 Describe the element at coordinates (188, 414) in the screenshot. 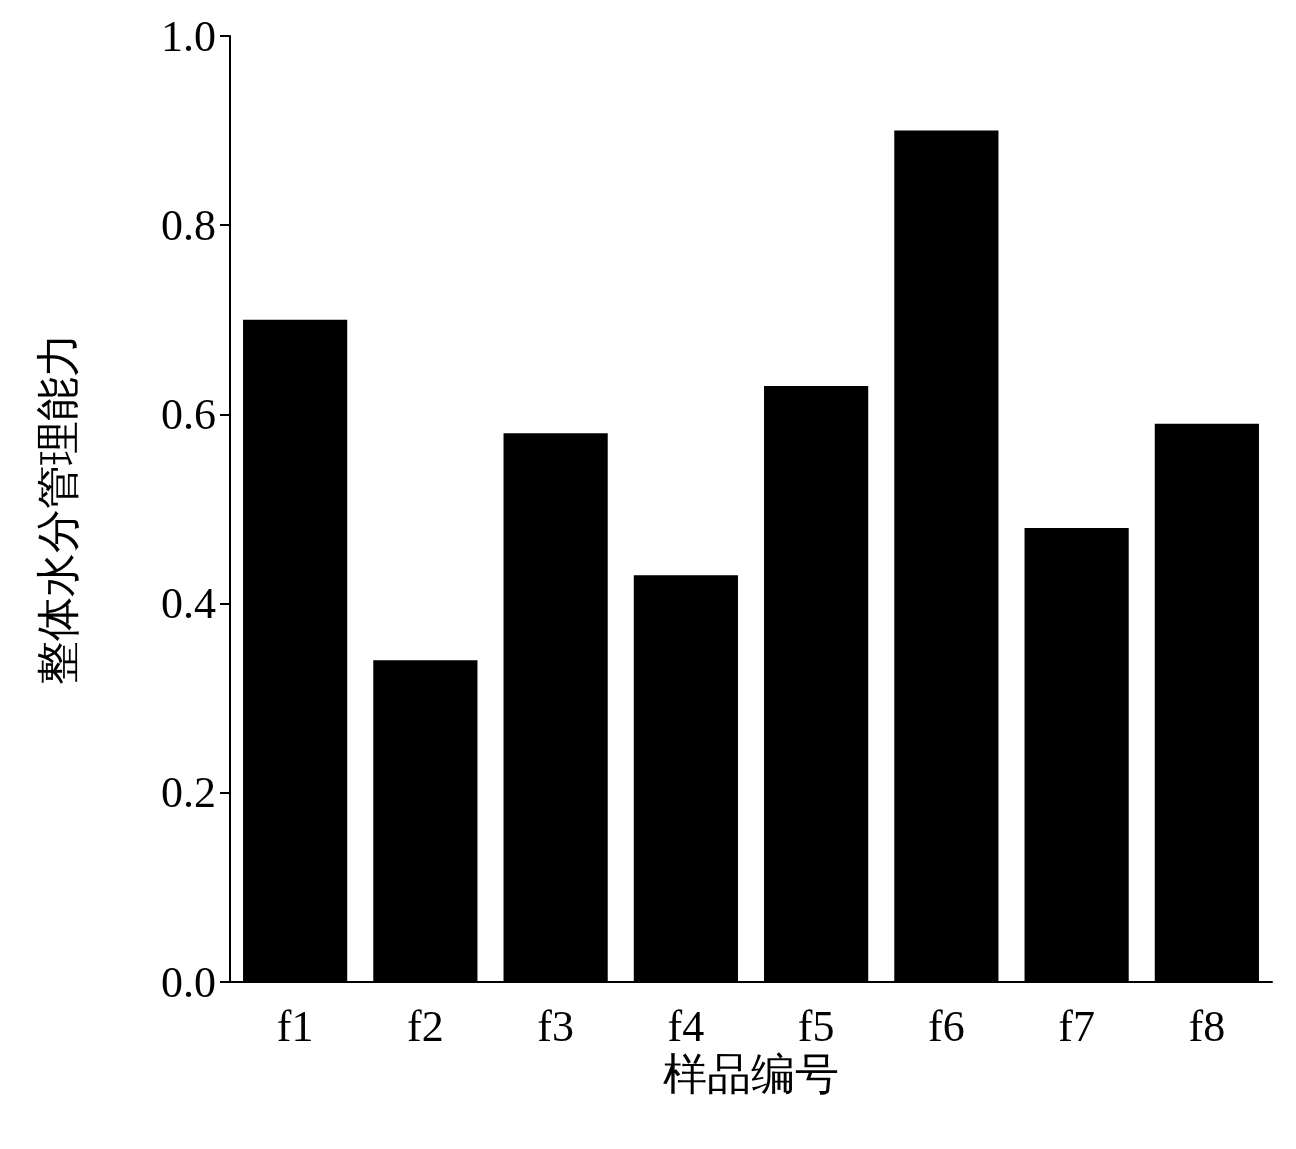

I see `y-tick-label: 0.6` at that location.